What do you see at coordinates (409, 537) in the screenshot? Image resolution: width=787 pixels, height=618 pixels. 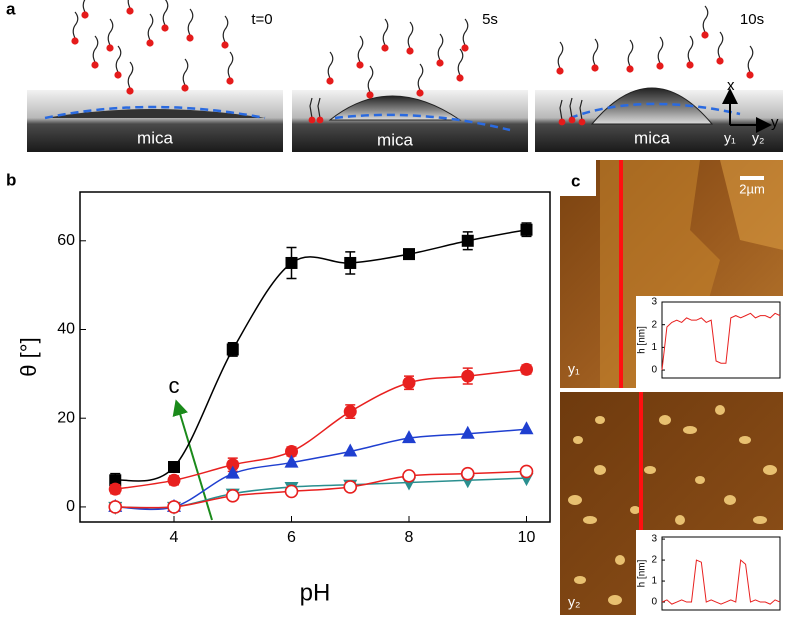 I see `x-tick-label: 8` at bounding box center [409, 537].